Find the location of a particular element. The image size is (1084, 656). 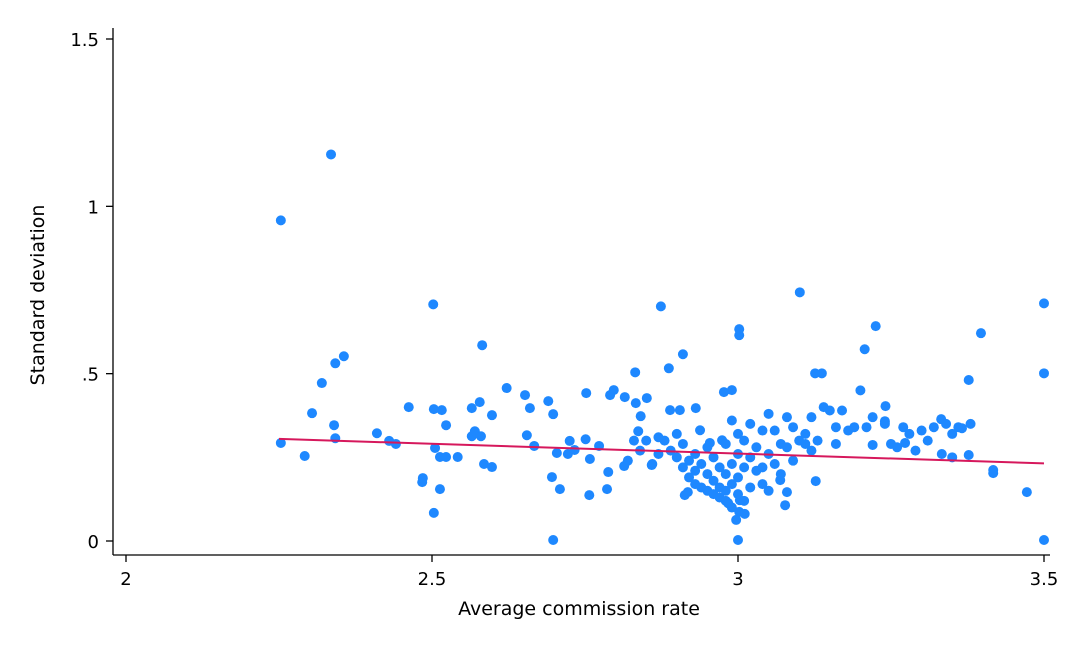

y-axis-label: Standard deviation is located at coordinates (38, 295).